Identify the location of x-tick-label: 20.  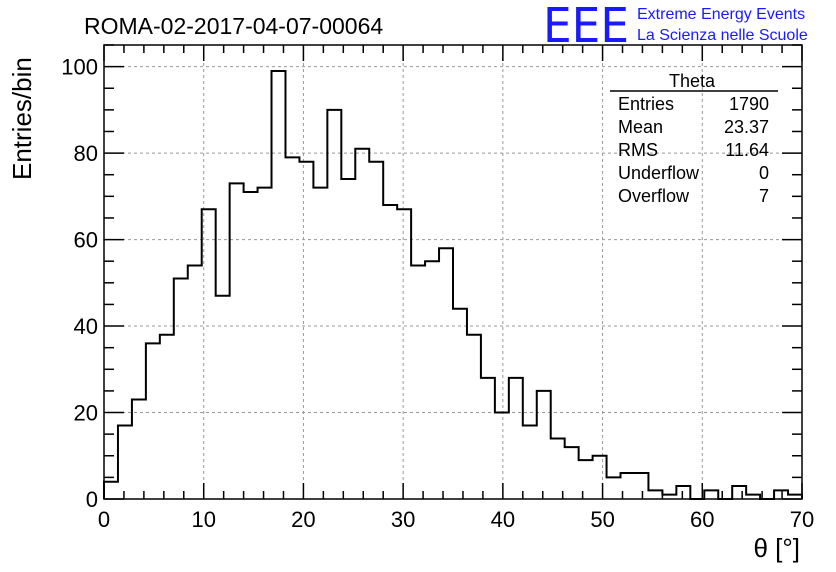
(303, 519).